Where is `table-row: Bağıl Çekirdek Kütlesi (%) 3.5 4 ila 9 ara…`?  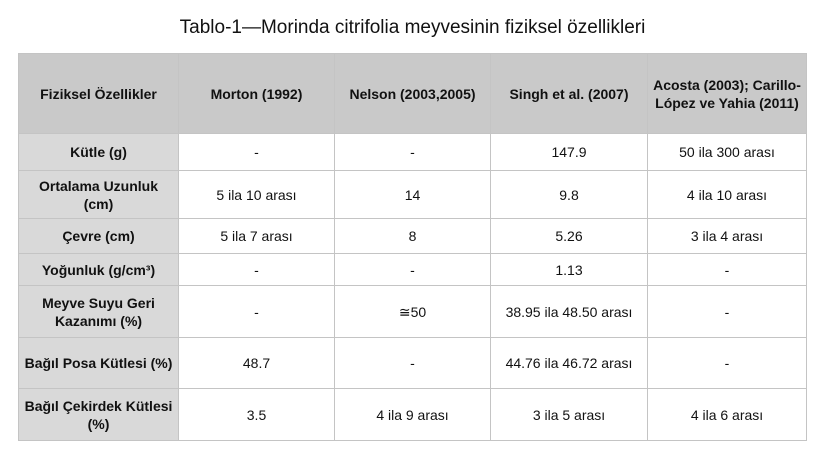
table-row: Bağıl Çekirdek Kütlesi (%) 3.5 4 ila 9 ara… is located at coordinates (412, 414).